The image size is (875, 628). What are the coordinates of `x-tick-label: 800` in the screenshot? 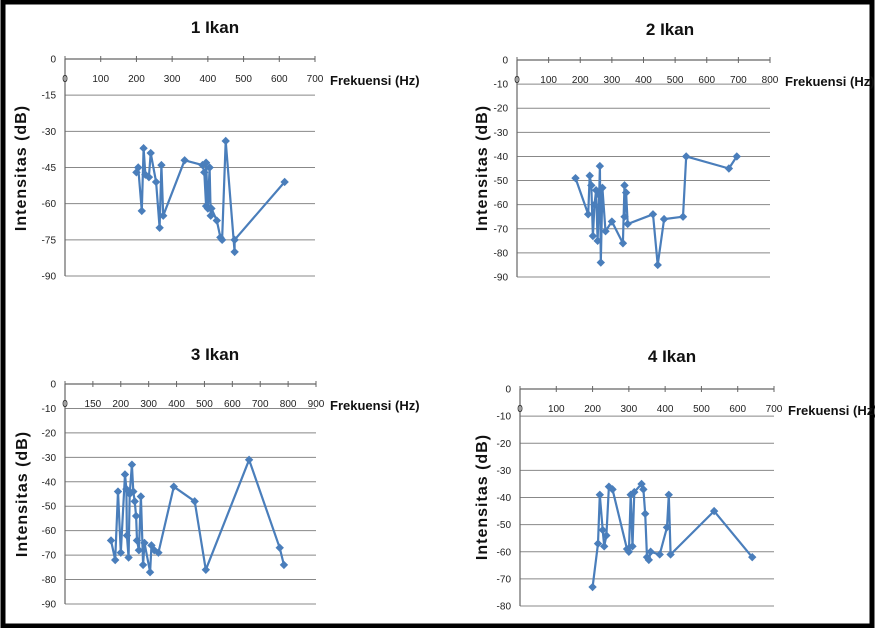 It's located at (288, 404).